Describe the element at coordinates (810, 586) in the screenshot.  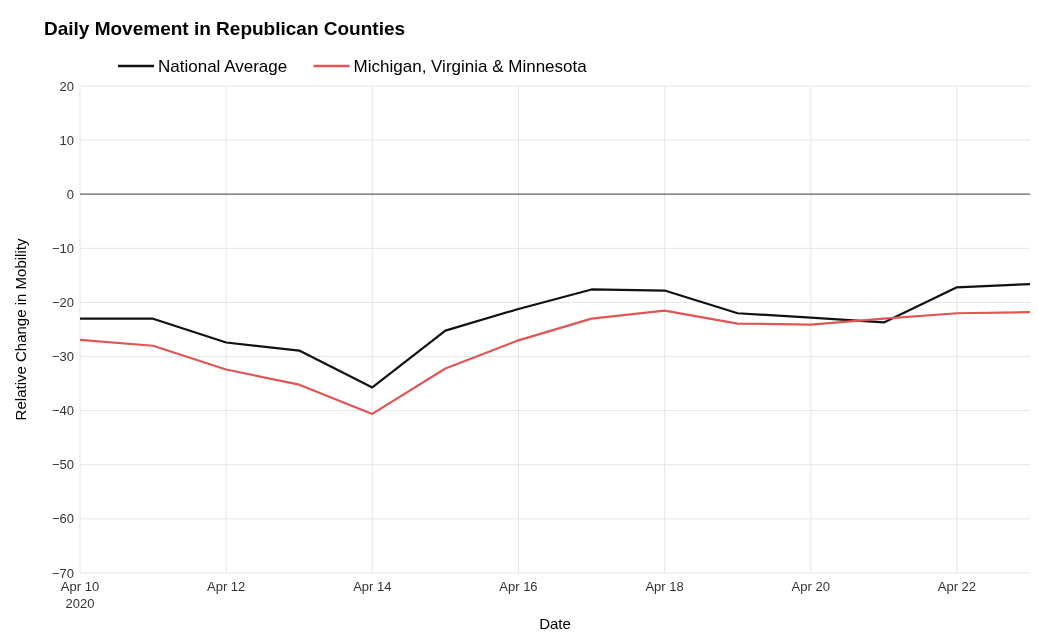
I see `x-tick-label: Apr 20` at that location.